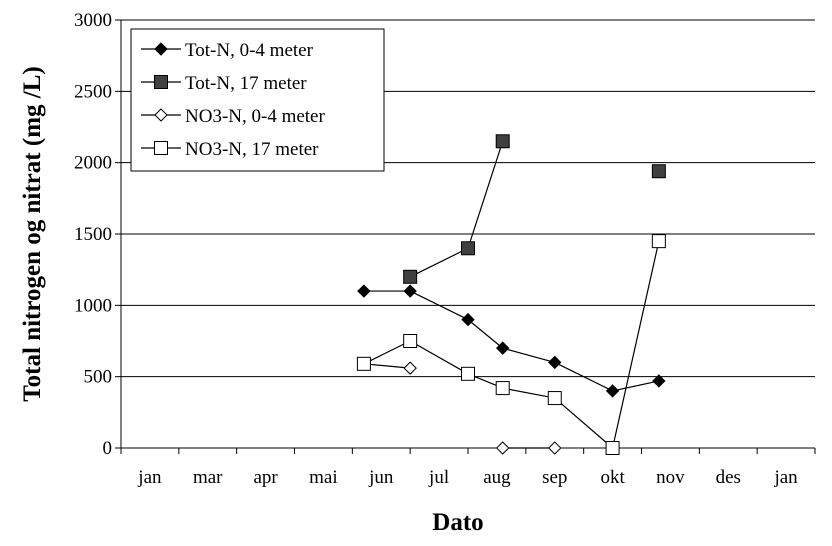 The width and height of the screenshot is (832, 546). Describe the element at coordinates (381, 477) in the screenshot. I see `x-tick-label: jun` at that location.